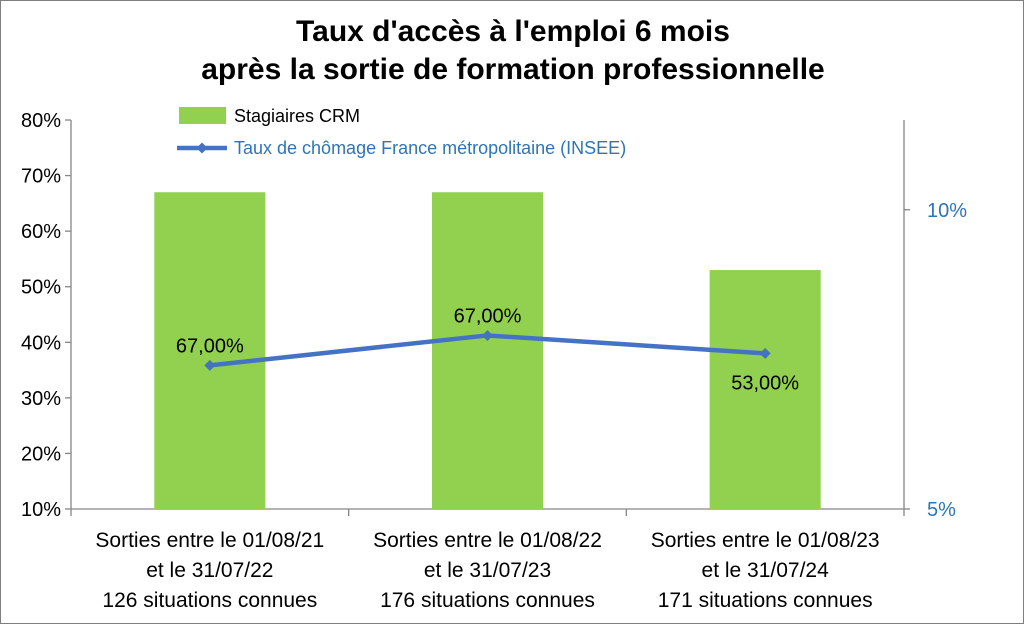 The width and height of the screenshot is (1024, 625). Describe the element at coordinates (209, 540) in the screenshot. I see `x-category-label: Sorties entre le 01/08/21` at that location.